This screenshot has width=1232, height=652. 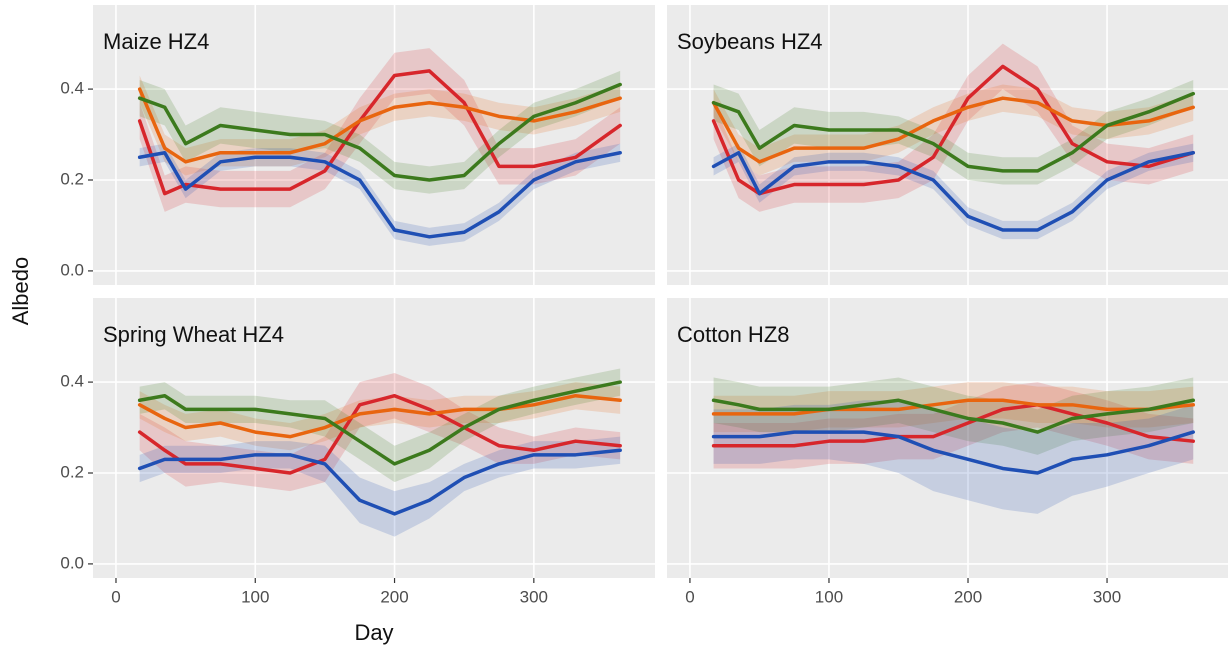 What do you see at coordinates (193, 334) in the screenshot?
I see `panel-title: Spring Wheat HZ4` at bounding box center [193, 334].